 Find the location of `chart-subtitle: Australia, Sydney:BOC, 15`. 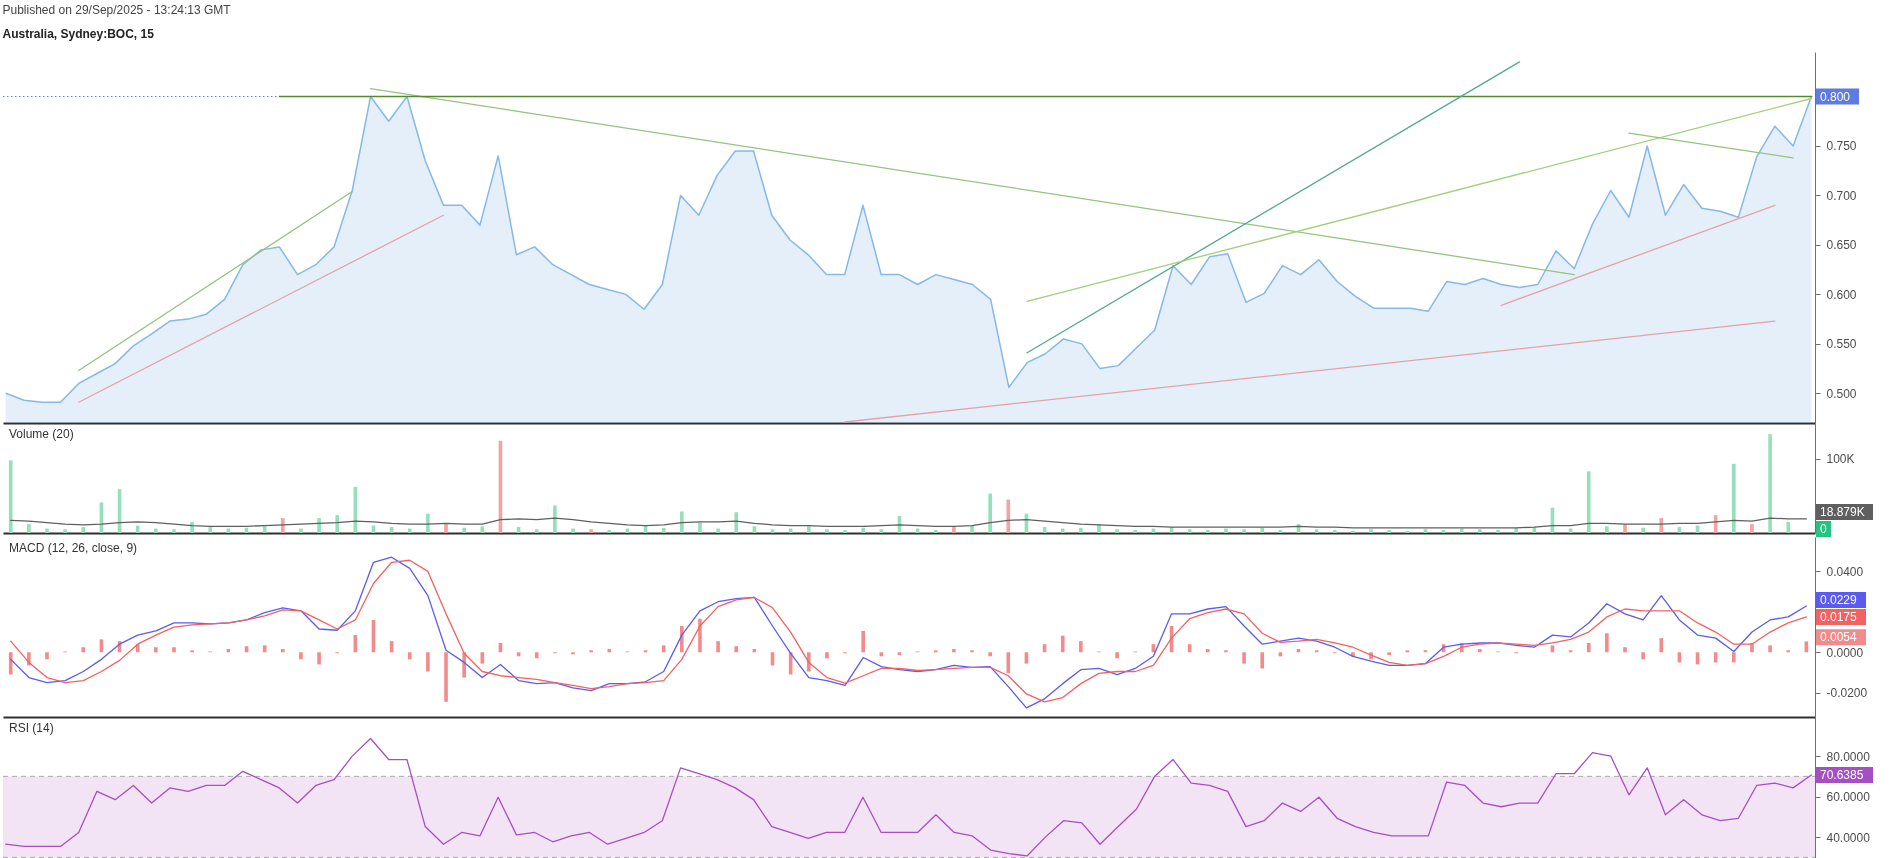

chart-subtitle: Australia, Sydney:BOC, 15 is located at coordinates (78, 34).